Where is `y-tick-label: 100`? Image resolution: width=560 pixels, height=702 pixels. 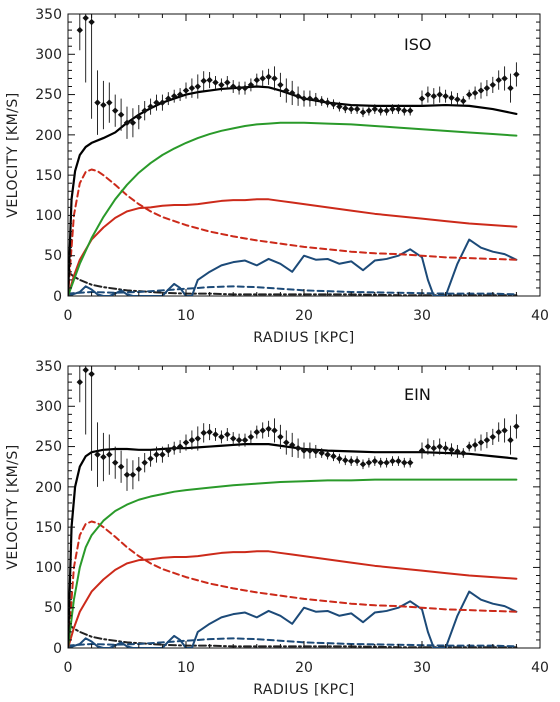
y-tick-label: 100 is located at coordinates (48, 568).